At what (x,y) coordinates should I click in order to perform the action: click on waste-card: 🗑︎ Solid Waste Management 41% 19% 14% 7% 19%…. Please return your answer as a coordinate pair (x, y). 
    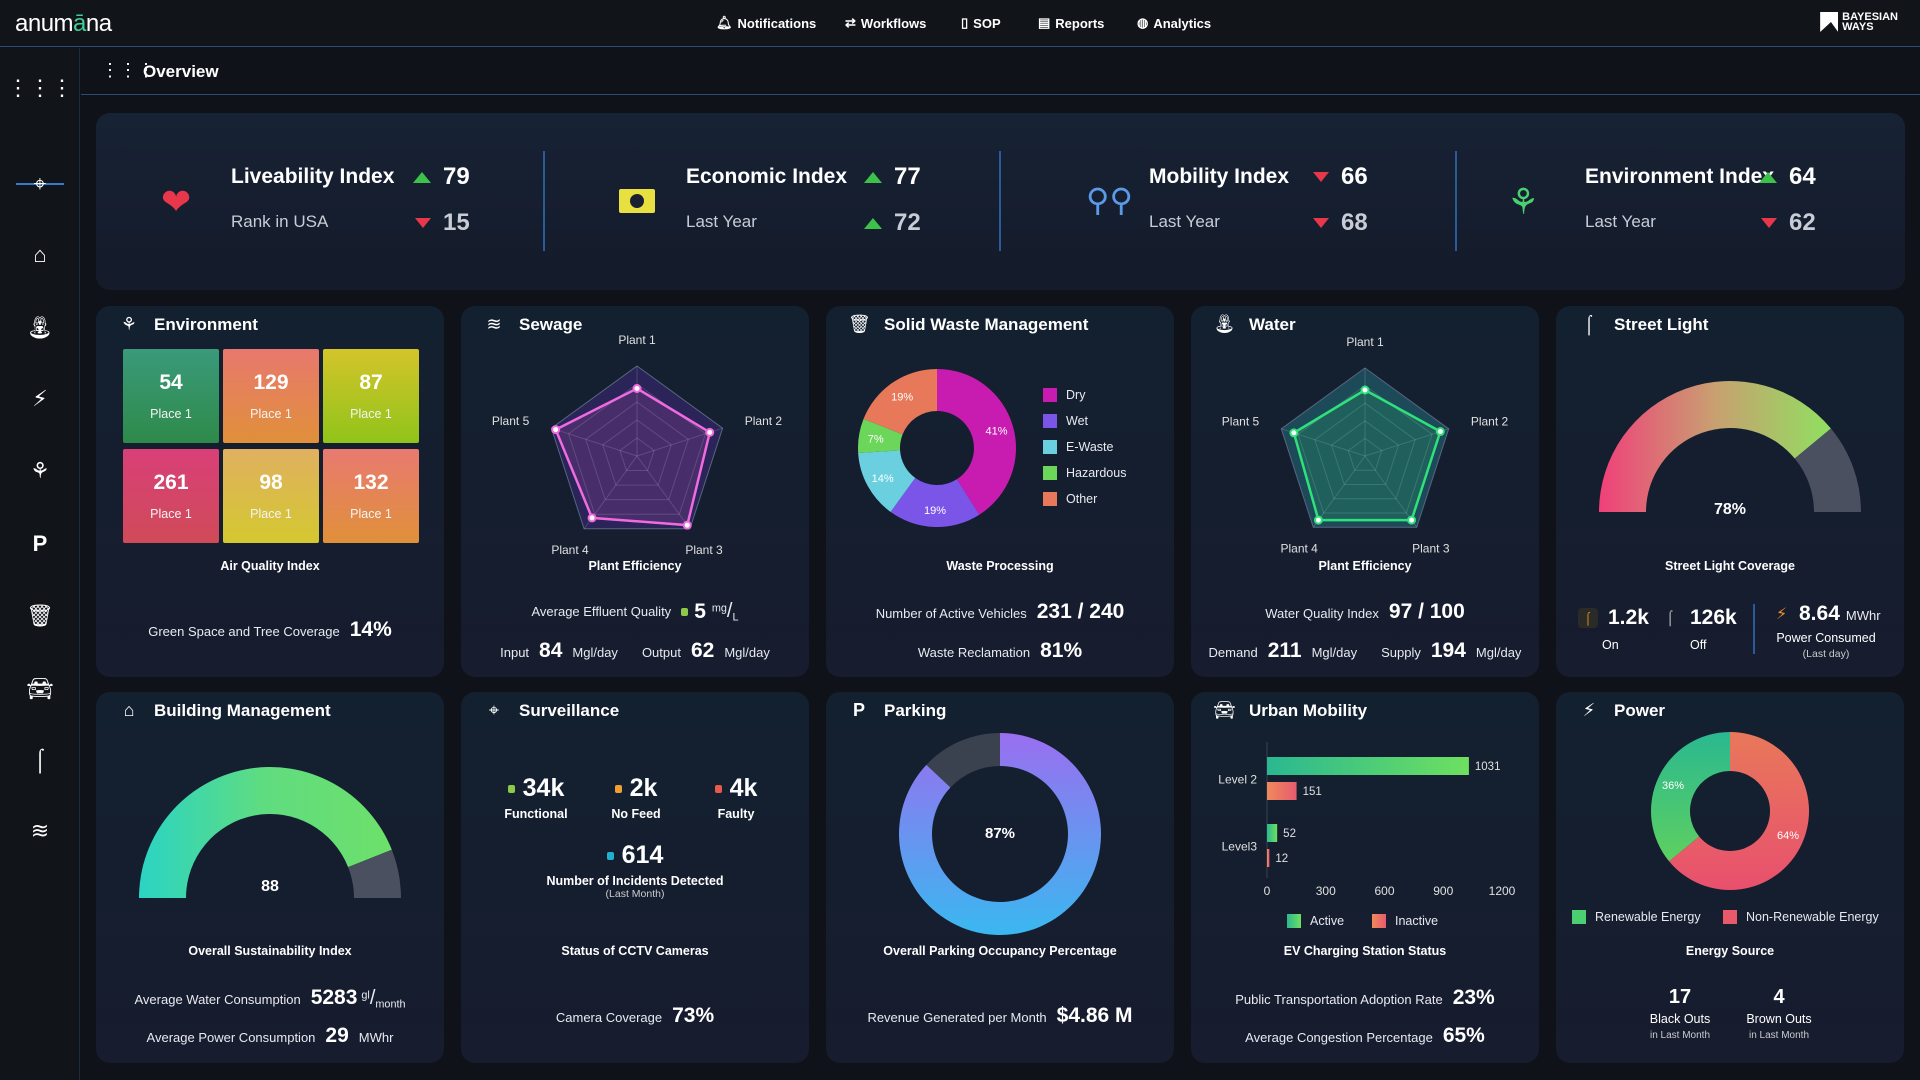
    Looking at the image, I should click on (1000, 491).